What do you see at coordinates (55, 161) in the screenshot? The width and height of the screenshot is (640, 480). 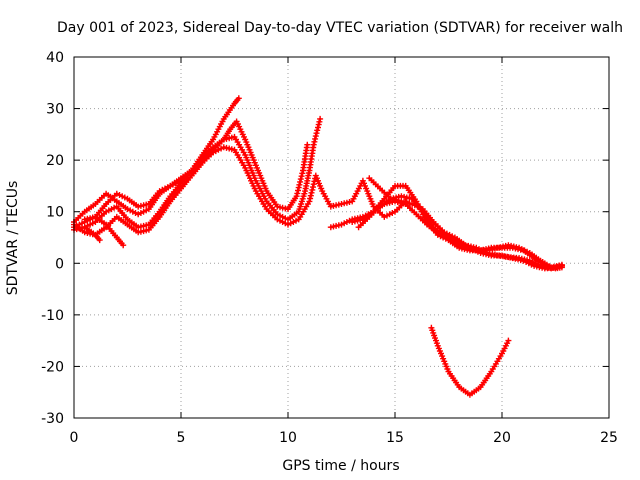 I see `y-tick-label: 20` at bounding box center [55, 161].